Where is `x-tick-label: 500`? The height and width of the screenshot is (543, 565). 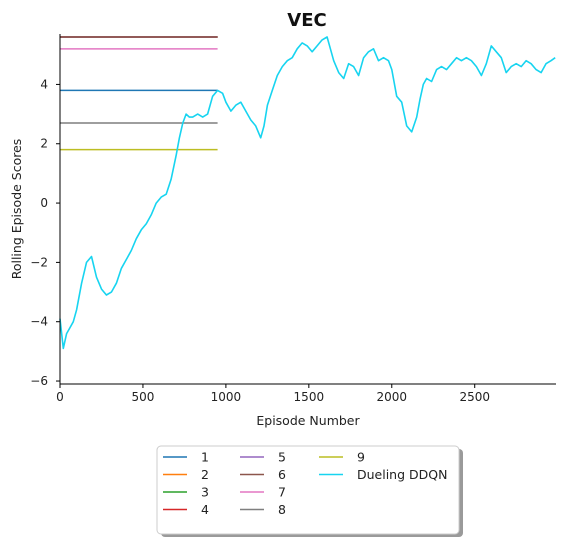
x-tick-label: 500 is located at coordinates (142, 397).